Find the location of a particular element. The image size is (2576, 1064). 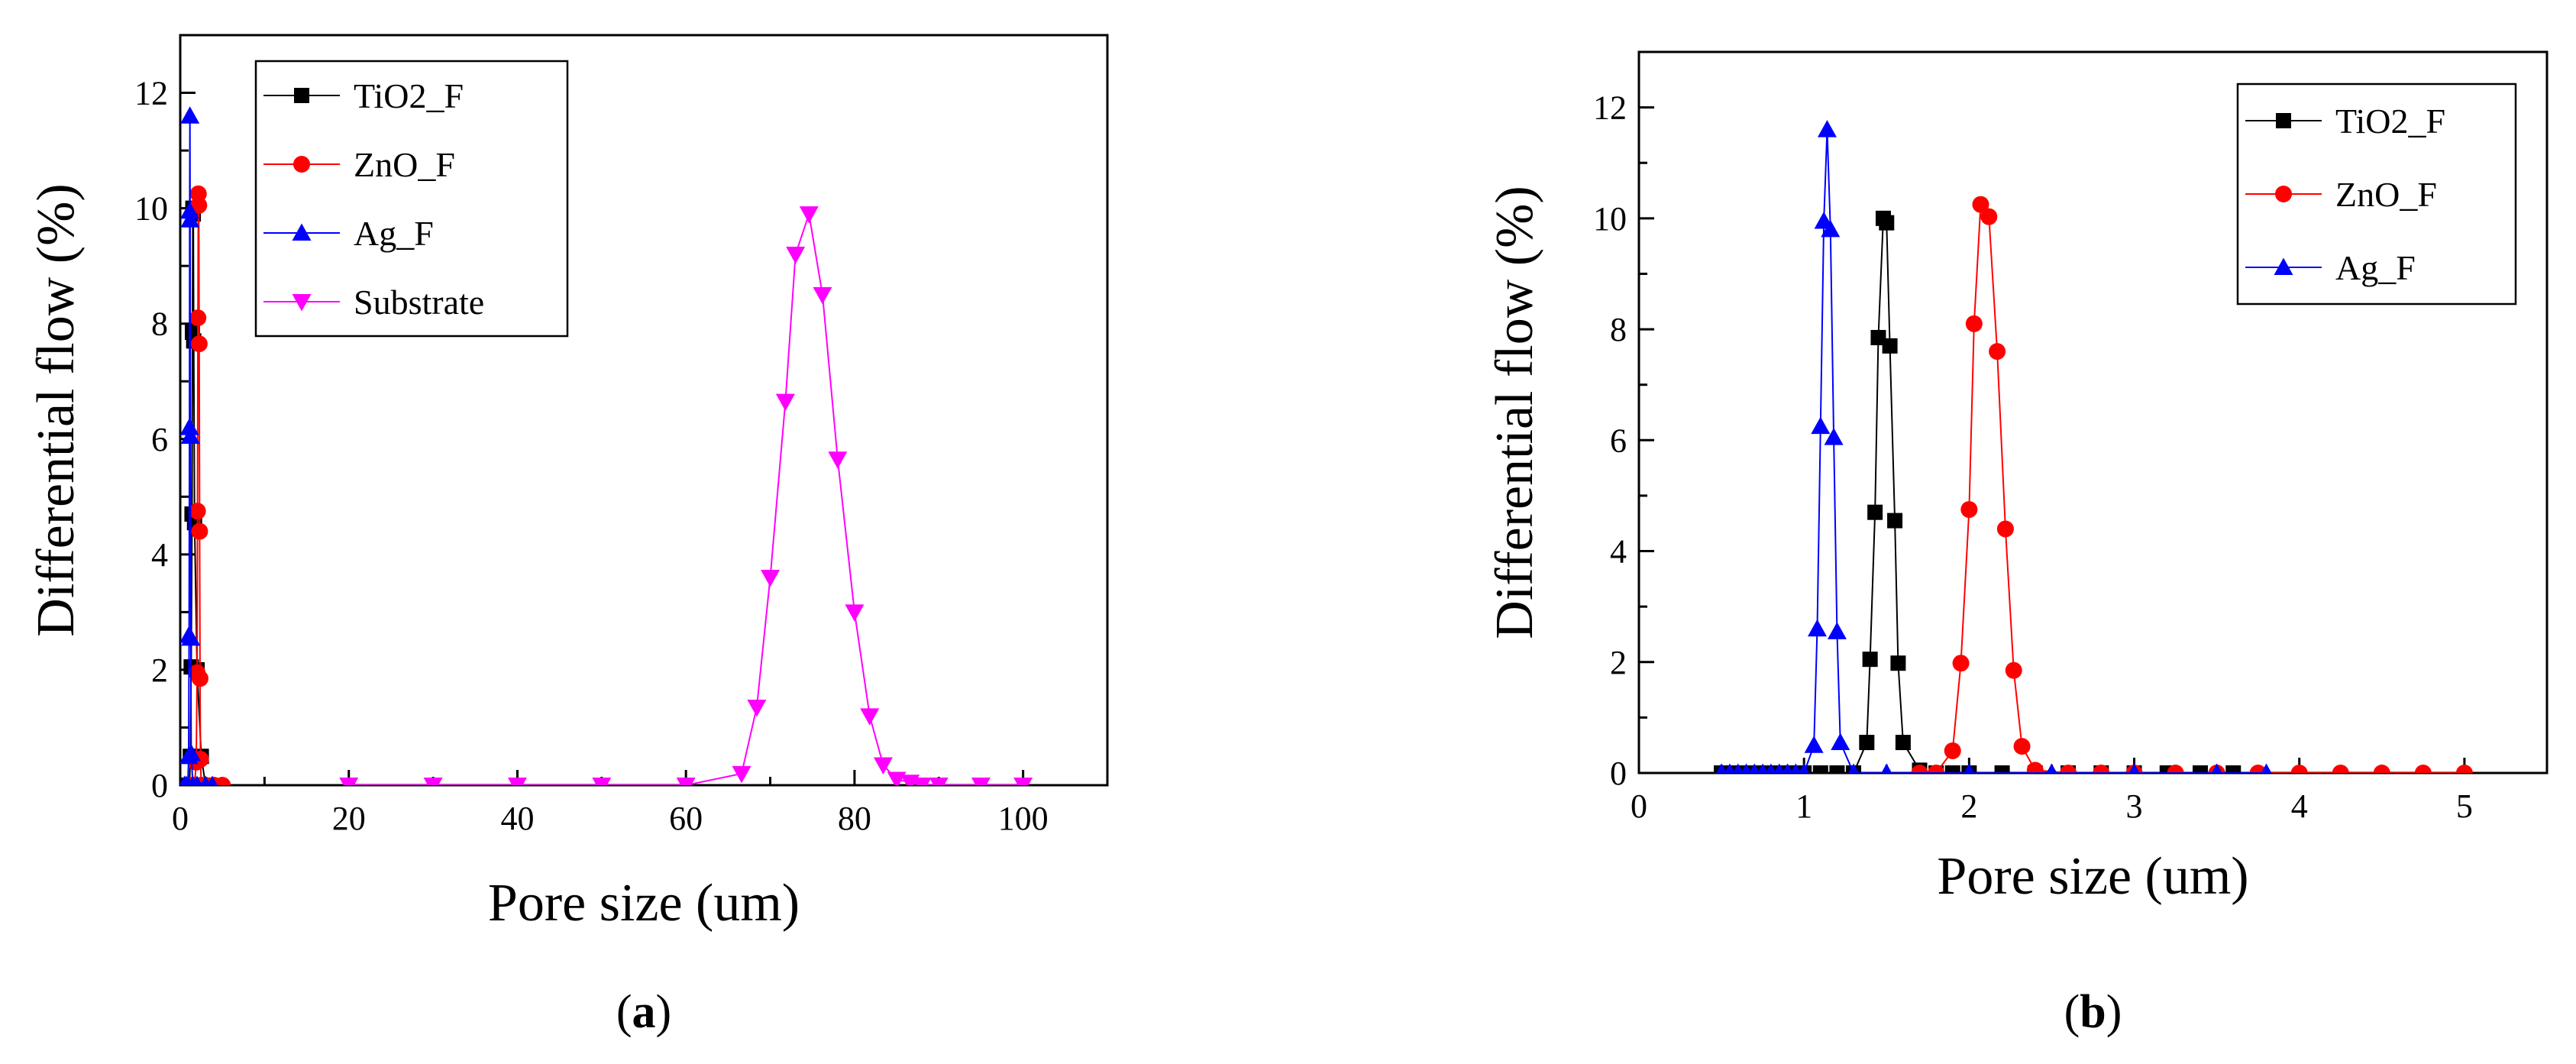

x-tick-label: 100 is located at coordinates (1023, 818).